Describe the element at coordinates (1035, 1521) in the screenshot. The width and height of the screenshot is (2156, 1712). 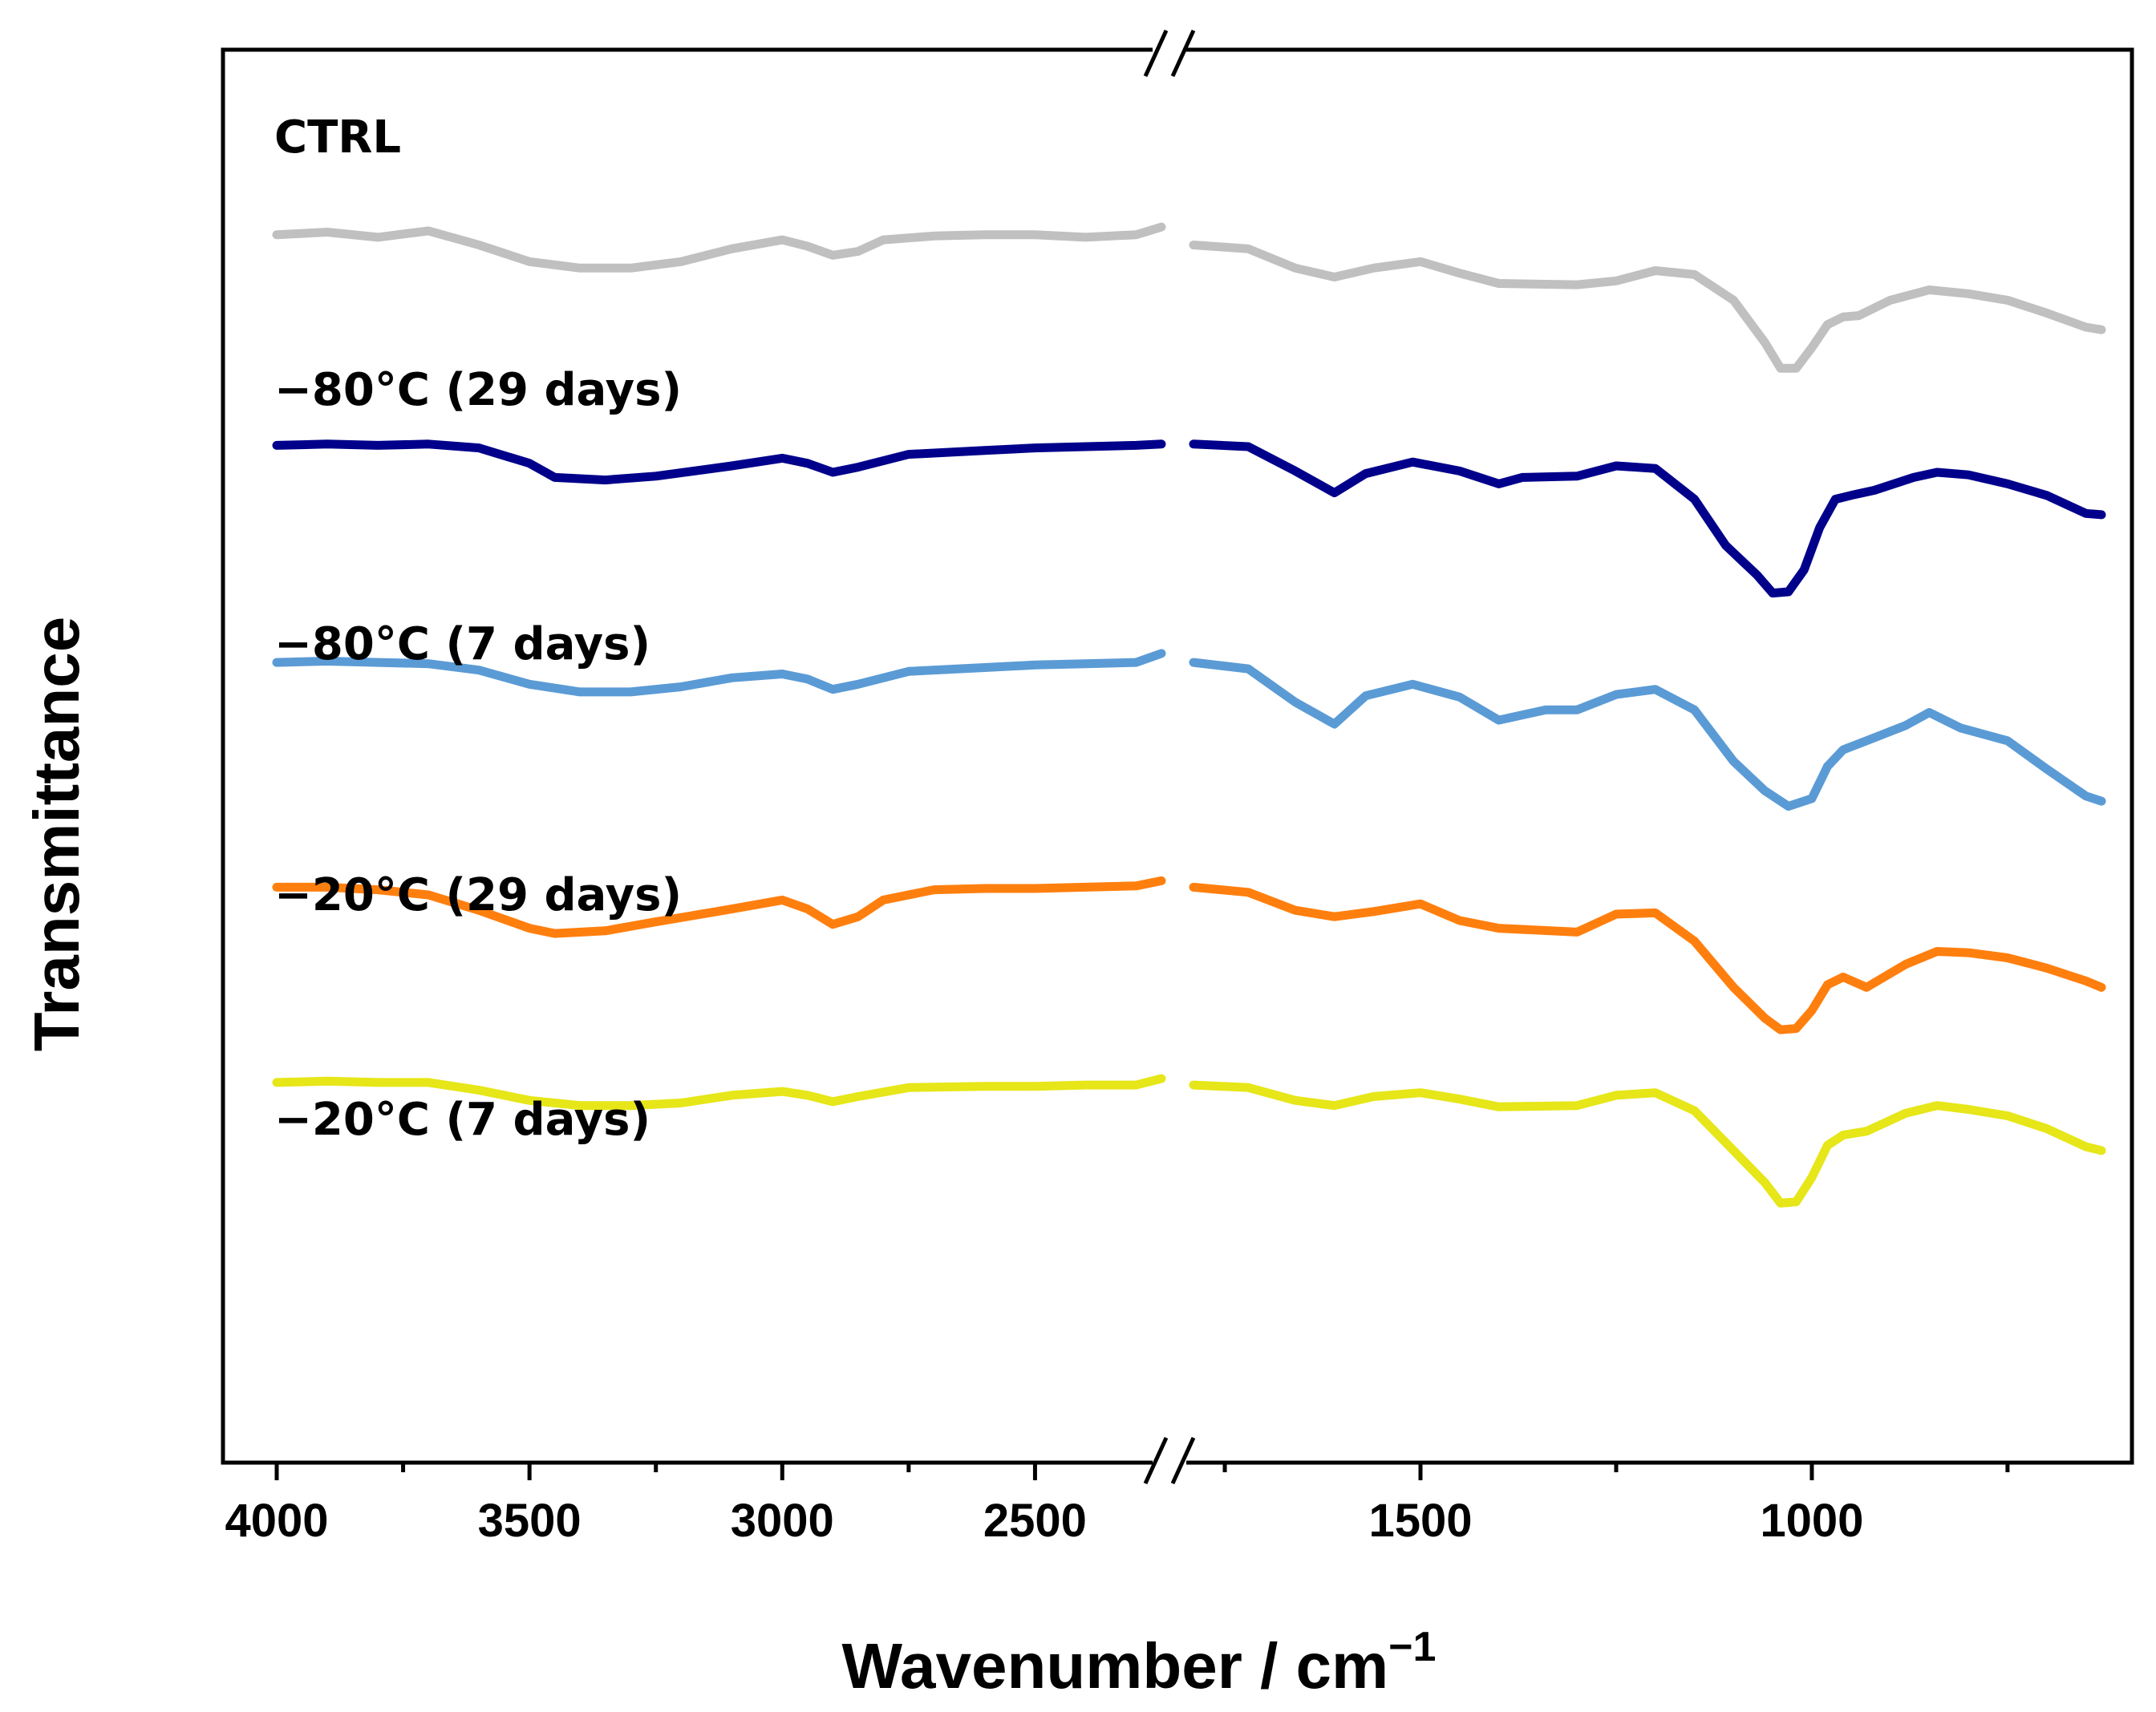
I see `x-tick-label-2500: 2500` at that location.